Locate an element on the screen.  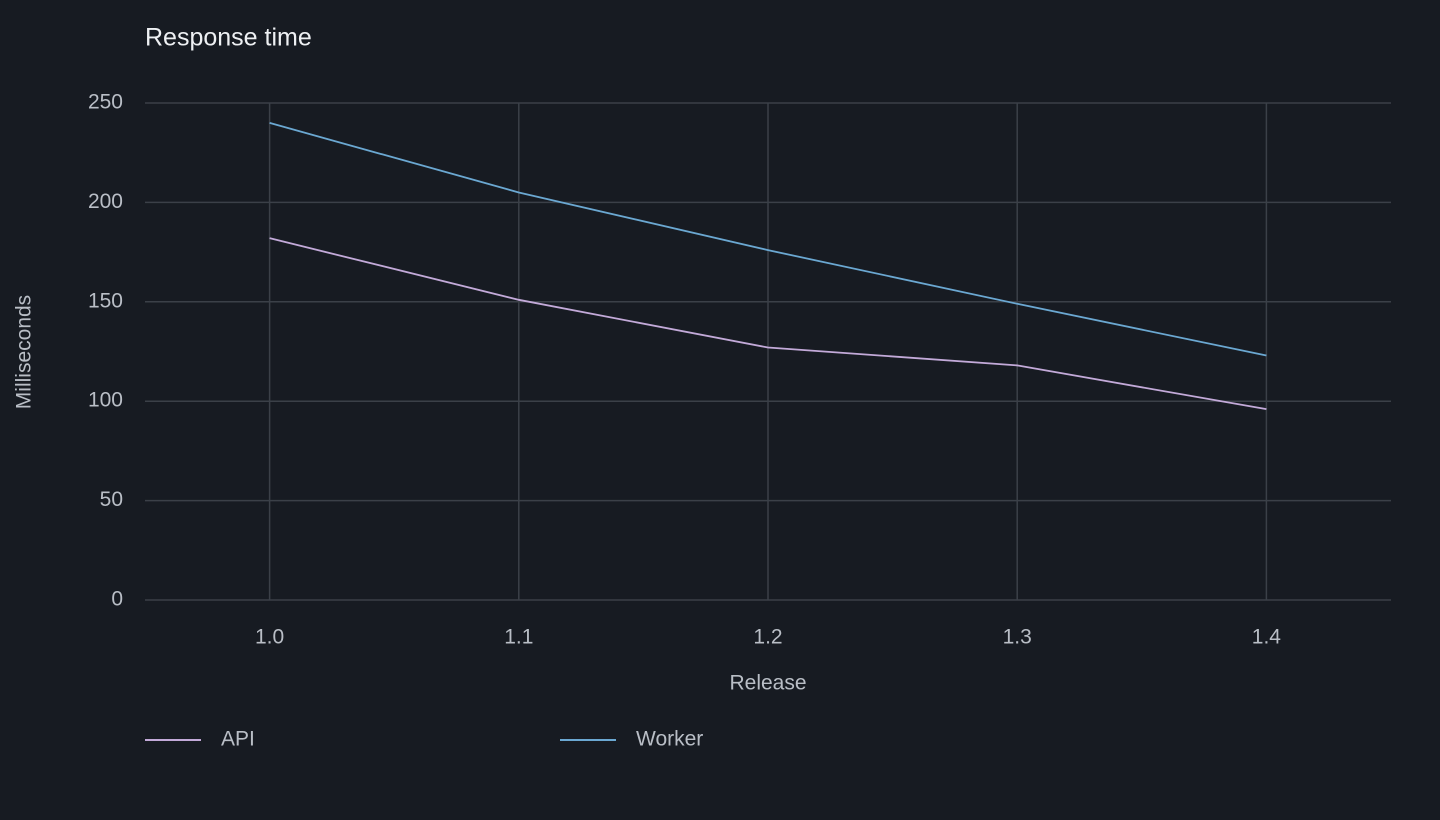
x-tick-label: 1.2 is located at coordinates (767, 637).